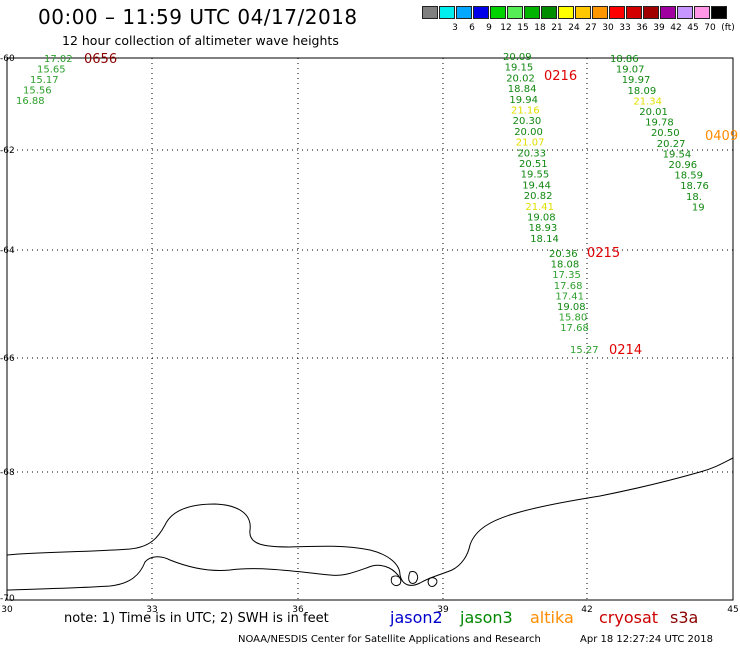 This screenshot has width=740, height=650. Describe the element at coordinates (646, 639) in the screenshot. I see `generated-timestamp: Apr 18 12:27:24 UTC 2018` at that location.